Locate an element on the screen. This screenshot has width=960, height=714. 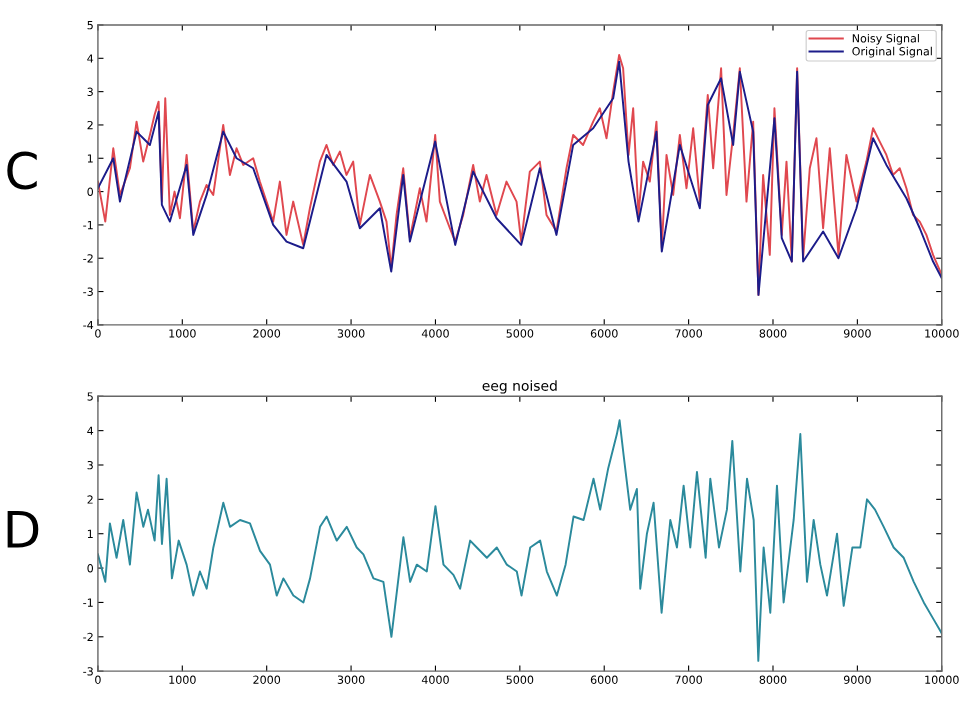
text: C is located at coordinates (22, 170).